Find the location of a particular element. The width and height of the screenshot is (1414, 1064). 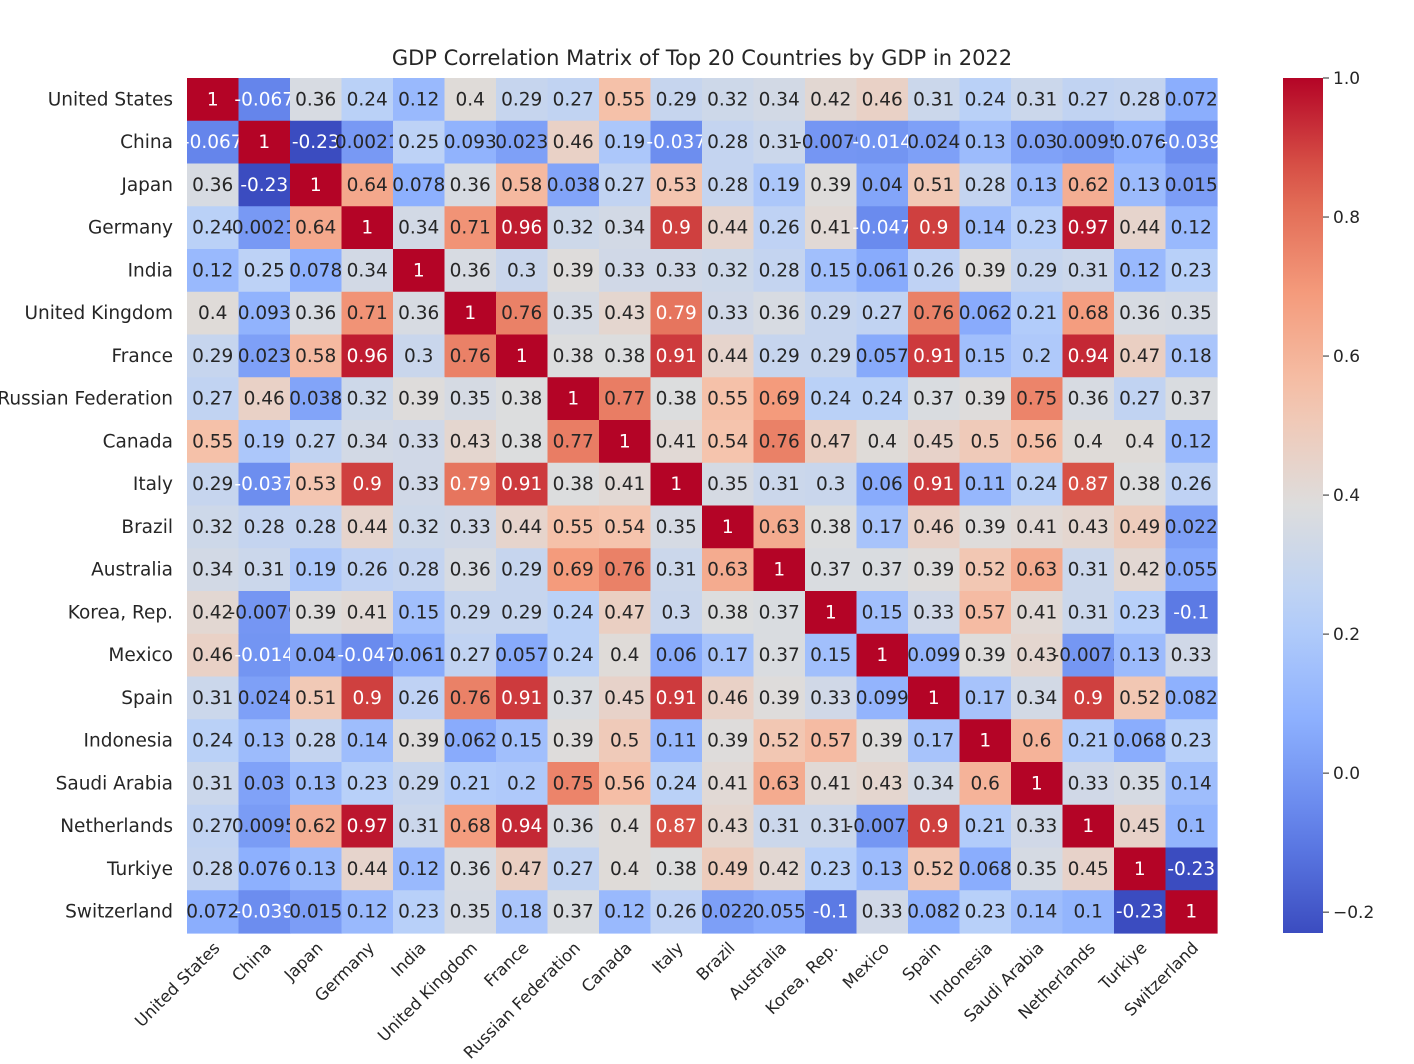

cell-value-label: 0.03 is located at coordinates (264, 783).